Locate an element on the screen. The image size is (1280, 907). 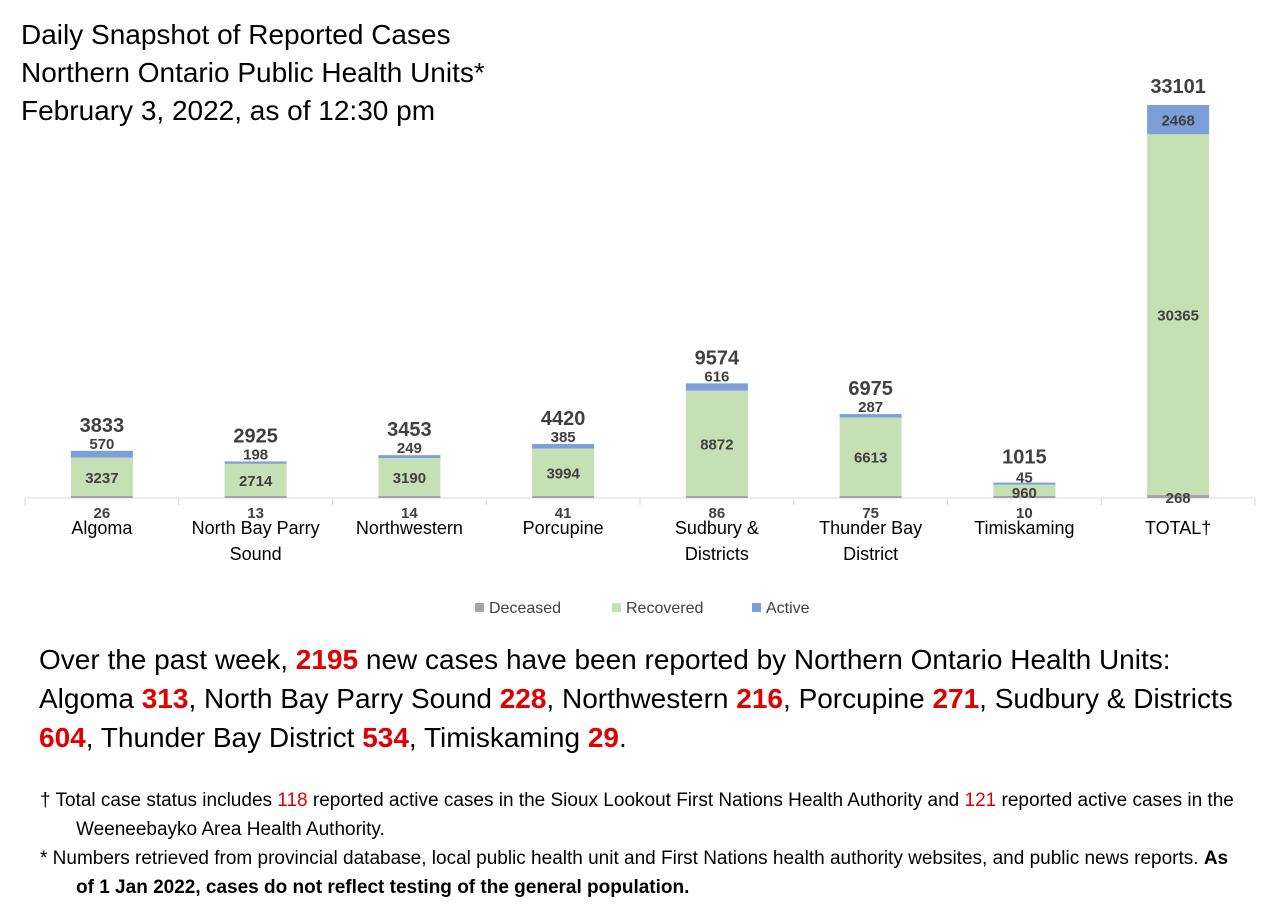
summary-unit-name: Timiskaming is located at coordinates (505, 737).